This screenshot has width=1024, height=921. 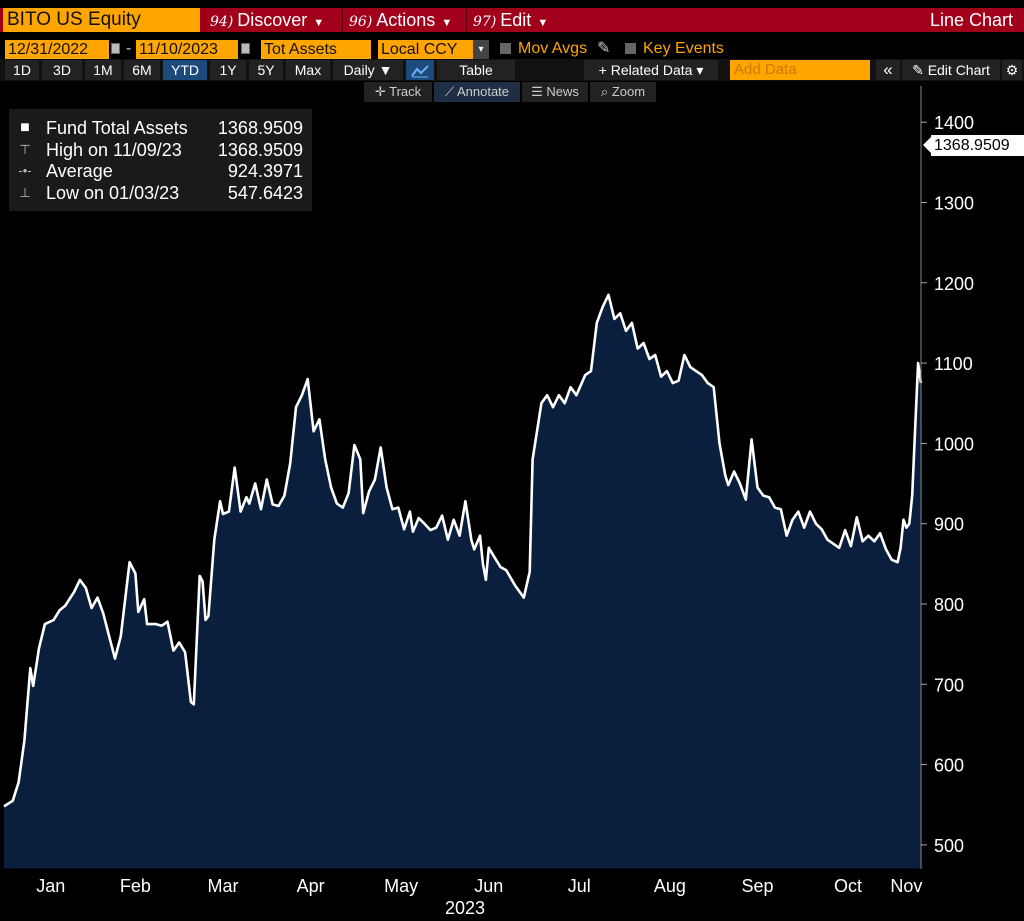 What do you see at coordinates (228, 70) in the screenshot?
I see `range-1y: 1Y` at bounding box center [228, 70].